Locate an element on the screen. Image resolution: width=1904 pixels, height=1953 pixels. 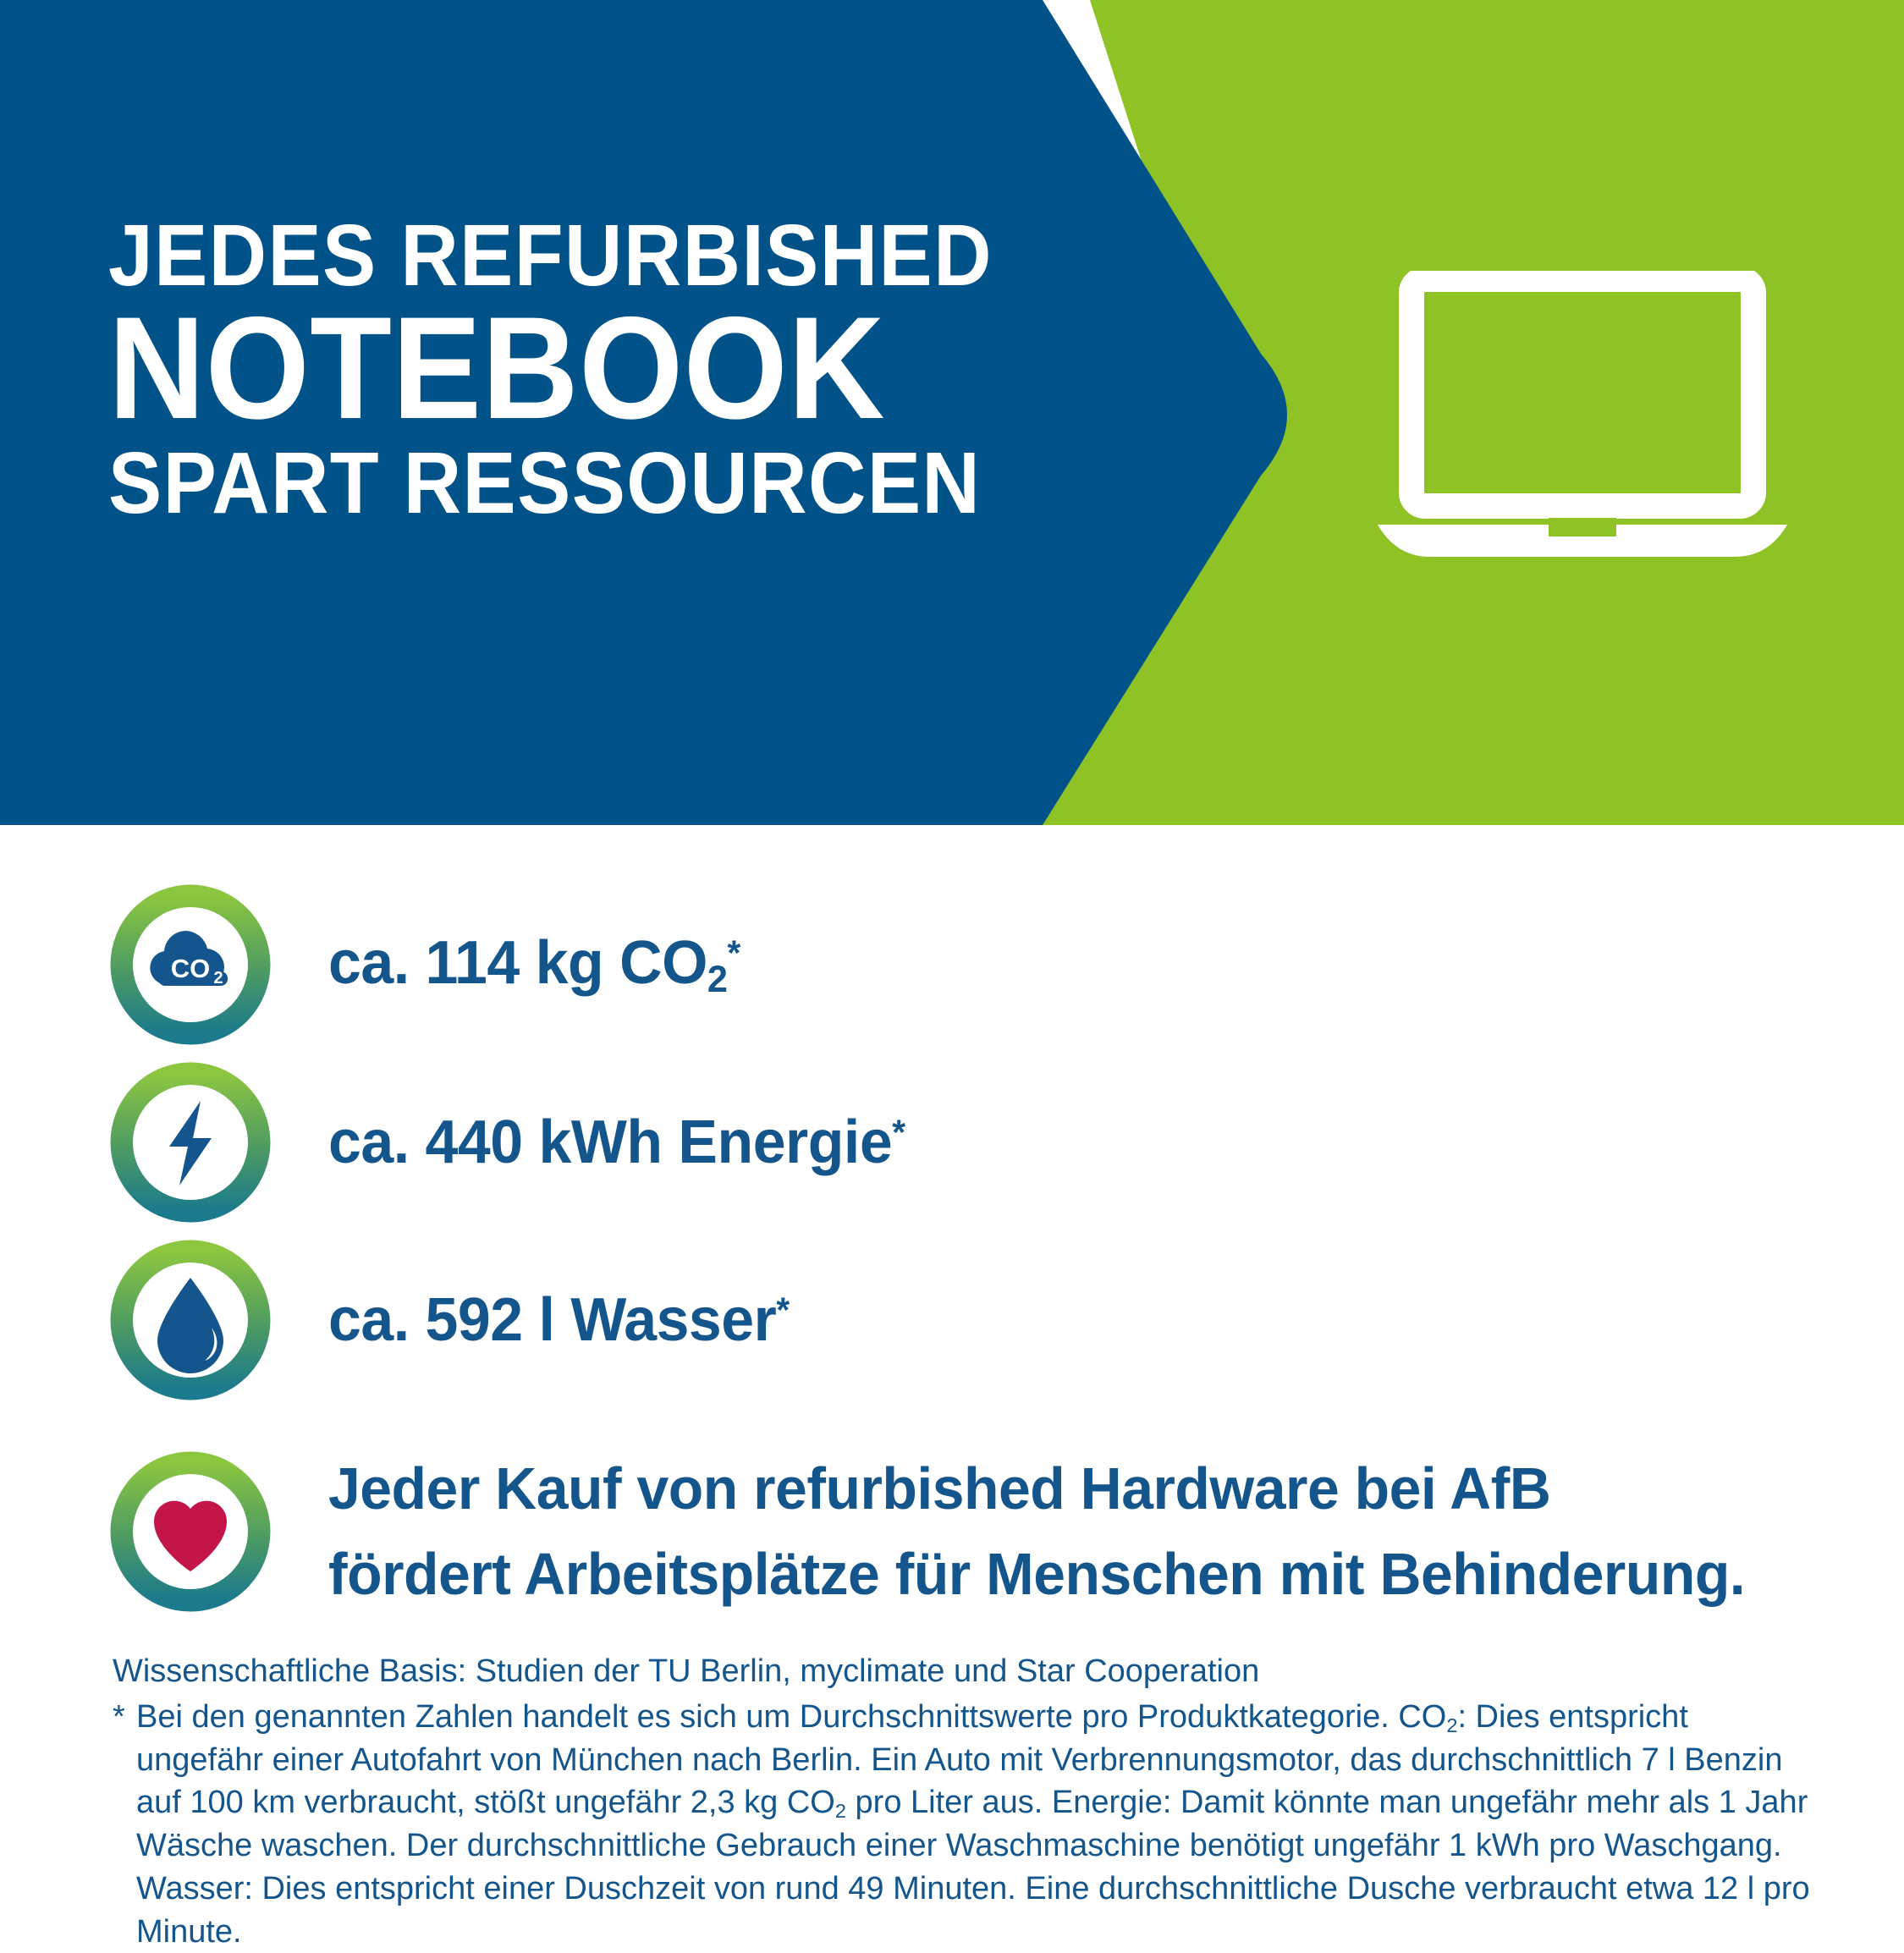
cloud-shape is located at coordinates (189, 958).